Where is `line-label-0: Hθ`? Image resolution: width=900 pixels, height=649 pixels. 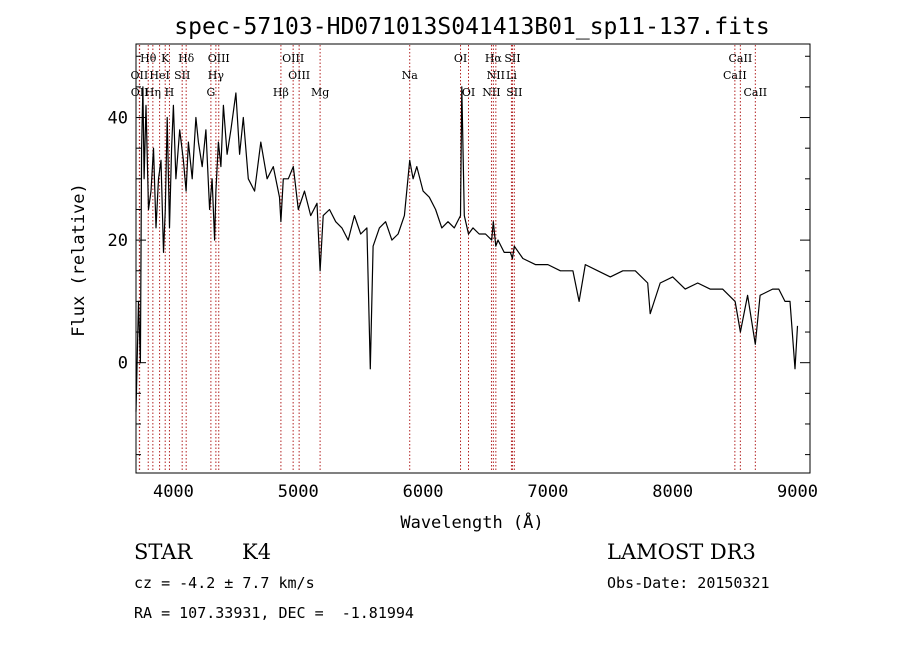 line-label-0: Hθ is located at coordinates (148, 58).